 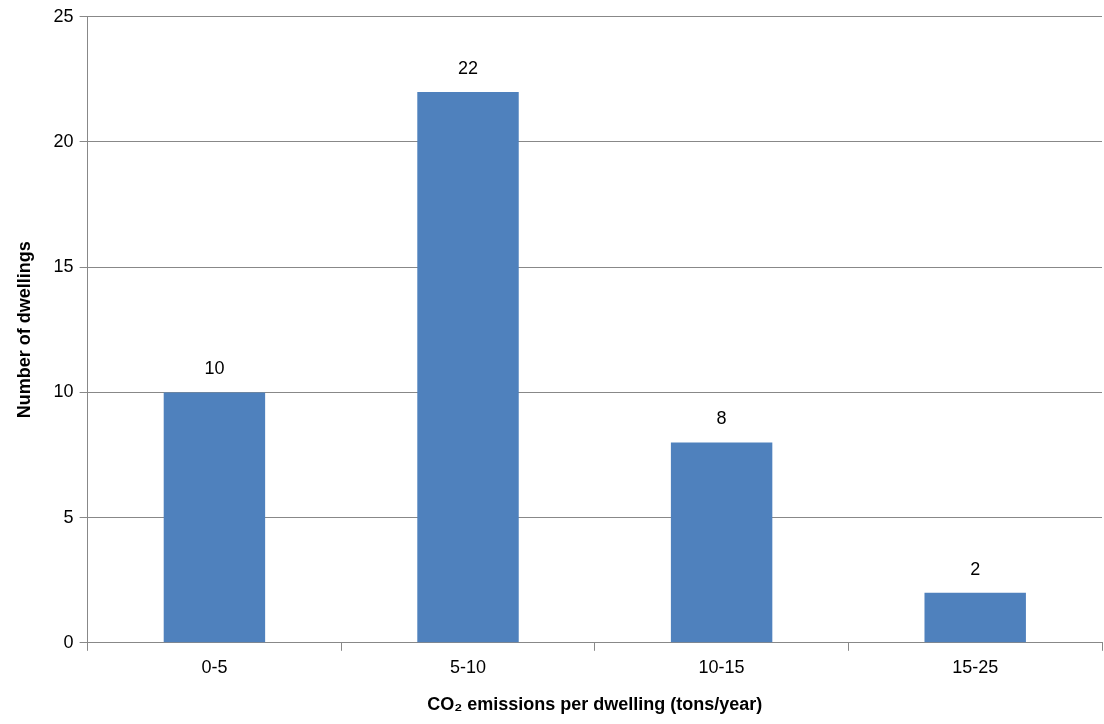 What do you see at coordinates (468, 67) in the screenshot?
I see `data-label: 22` at bounding box center [468, 67].